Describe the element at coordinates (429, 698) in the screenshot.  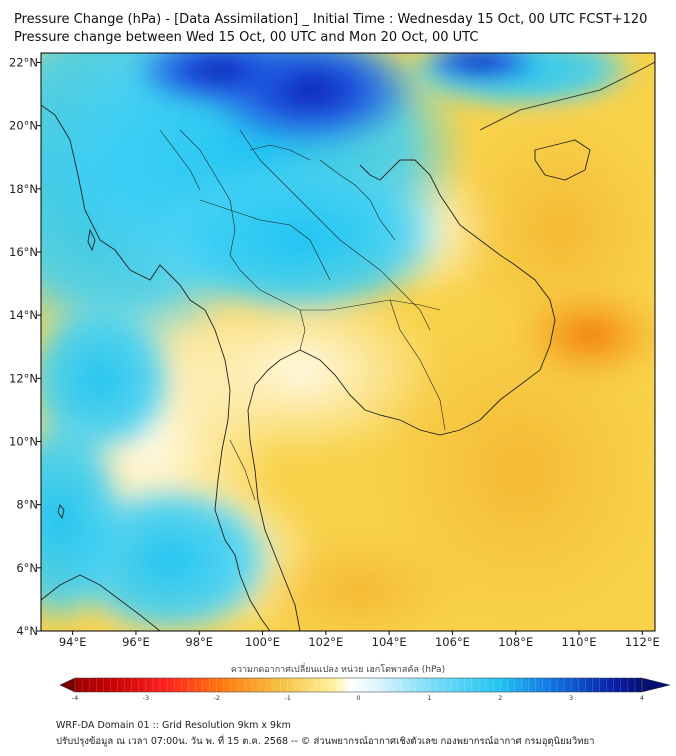
I see `colorbar-tick-label: 1` at that location.